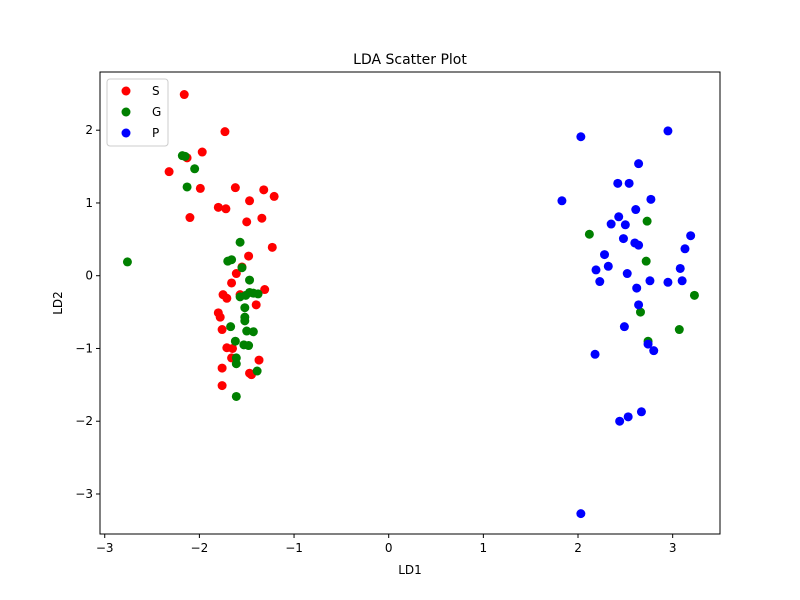 The width and height of the screenshot is (800, 600). I want to click on y-tick-label: −3, so click(84, 494).